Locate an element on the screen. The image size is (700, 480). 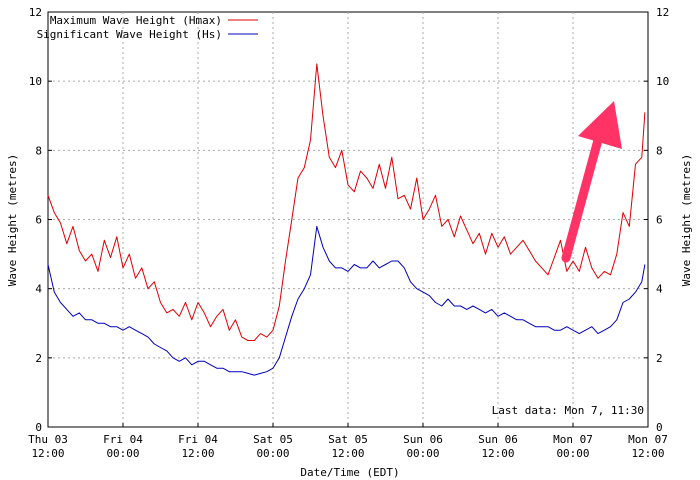
arrow-head is located at coordinates (600, 125).